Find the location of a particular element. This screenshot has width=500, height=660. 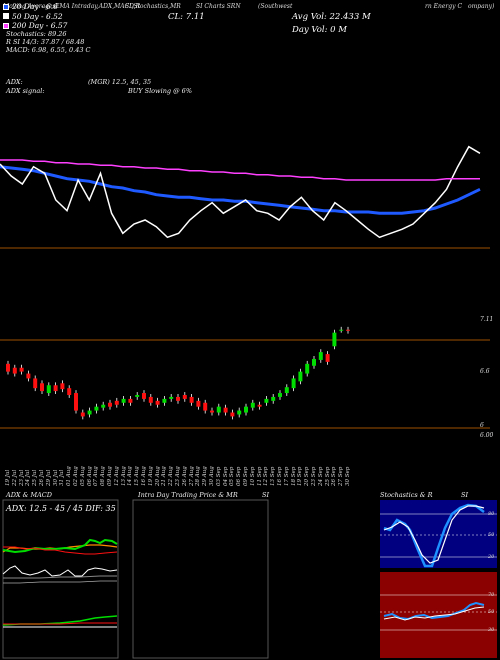

x-label: 20 Aug is located at coordinates (157, 476).